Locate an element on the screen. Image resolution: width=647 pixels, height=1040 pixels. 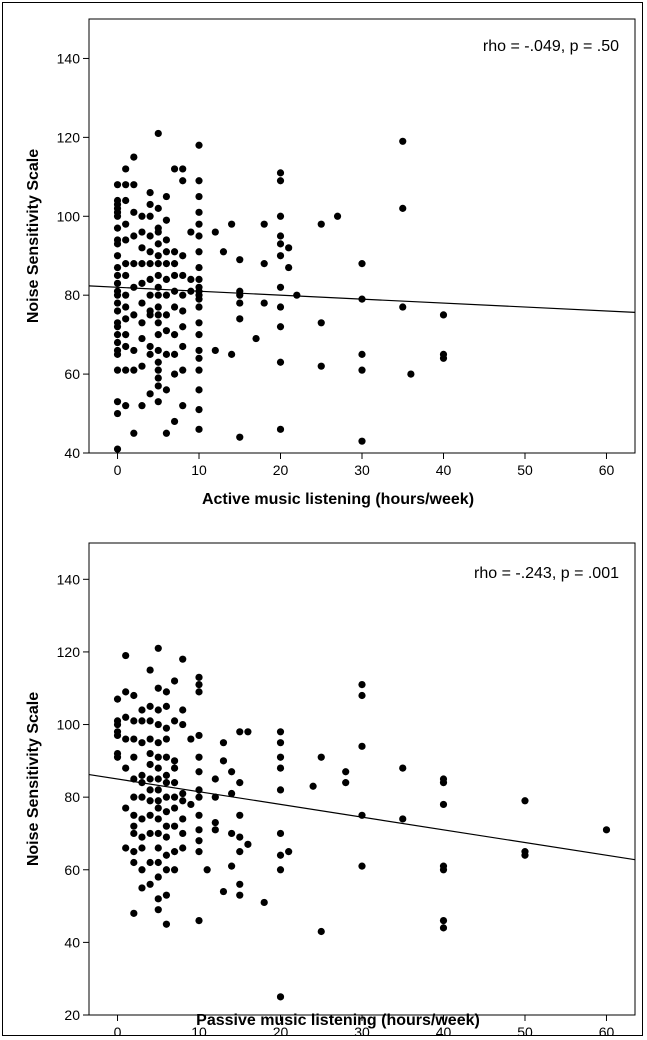
y-tick-label: 40 is located at coordinates (72, 453).